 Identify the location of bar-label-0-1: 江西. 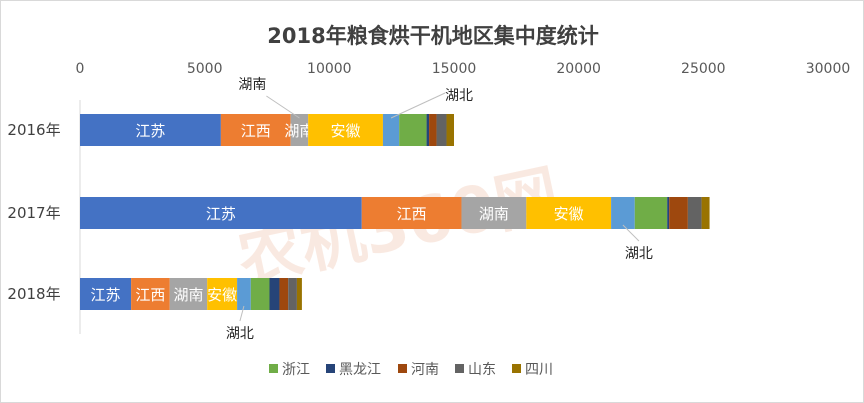
(256, 131).